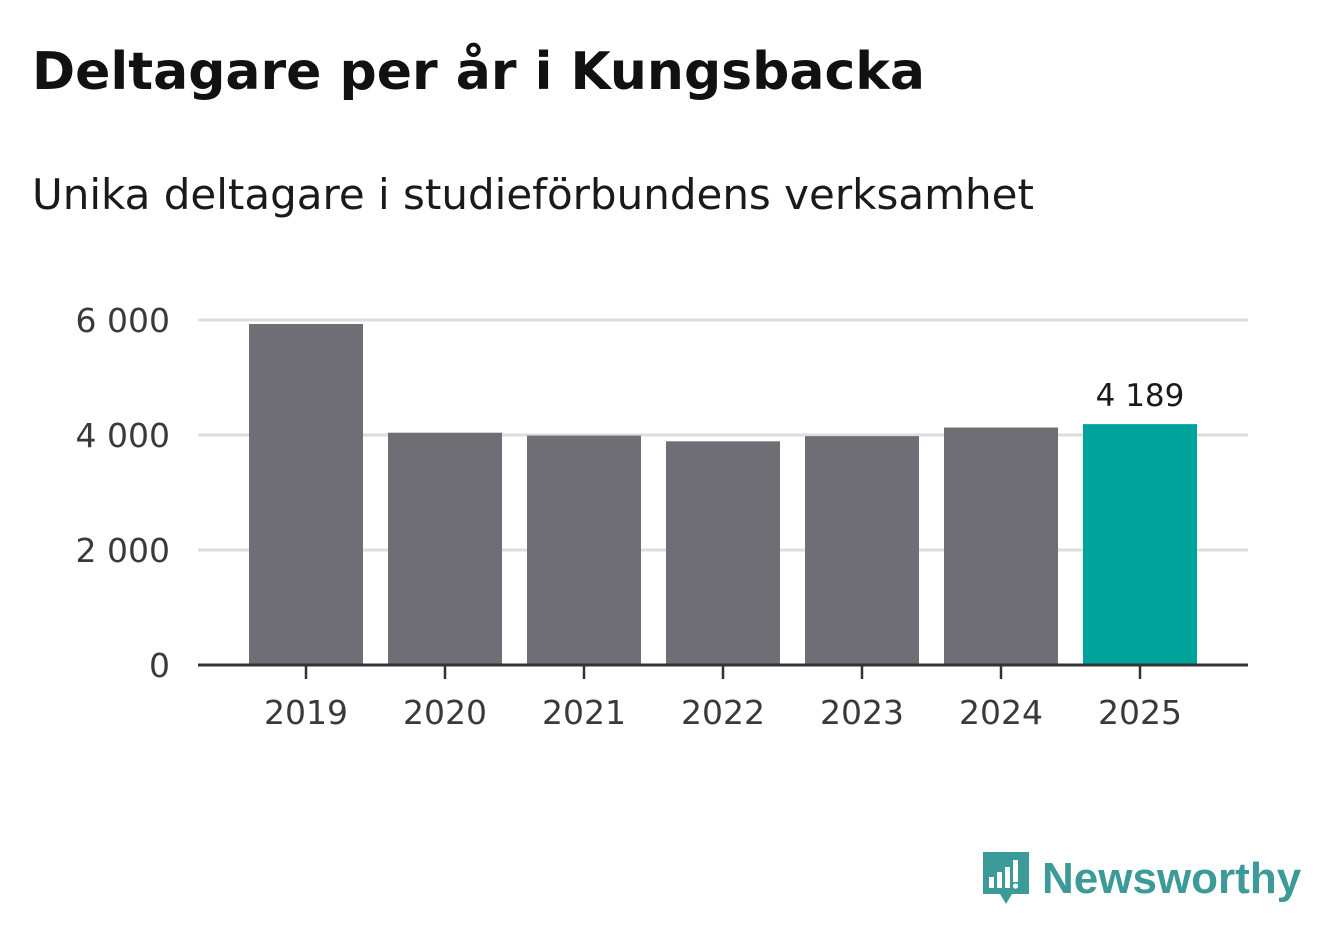  What do you see at coordinates (862, 550) in the screenshot?
I see `bar-2023` at bounding box center [862, 550].